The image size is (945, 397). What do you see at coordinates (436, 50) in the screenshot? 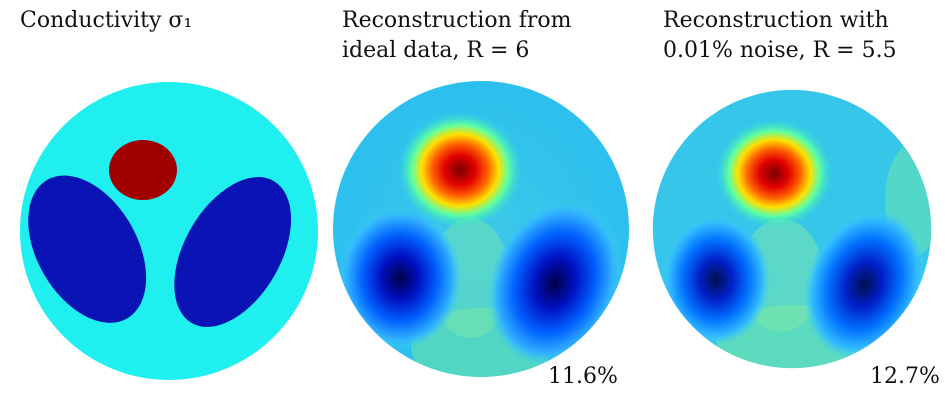
I see `title-line-2: ideal data, R = 6` at bounding box center [436, 50].